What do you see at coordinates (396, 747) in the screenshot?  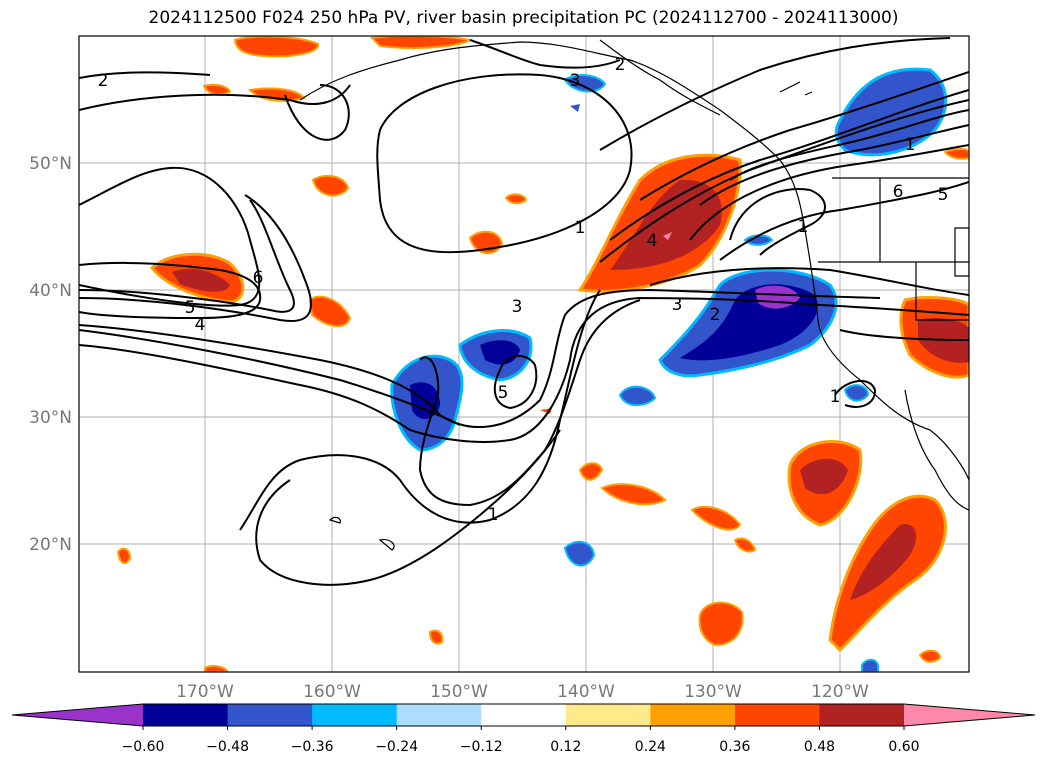 I see `colorbar-tick-label: −0.24` at bounding box center [396, 747].